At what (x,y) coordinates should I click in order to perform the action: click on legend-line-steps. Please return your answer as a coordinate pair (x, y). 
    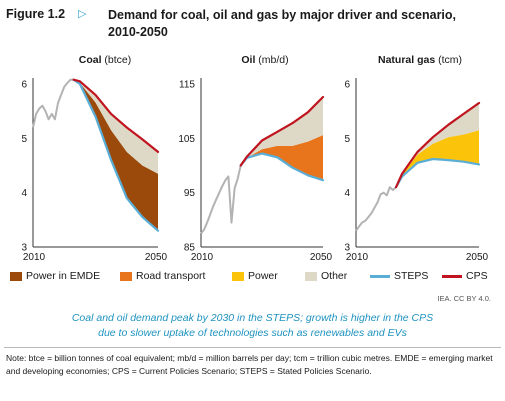
    Looking at the image, I should click on (380, 276).